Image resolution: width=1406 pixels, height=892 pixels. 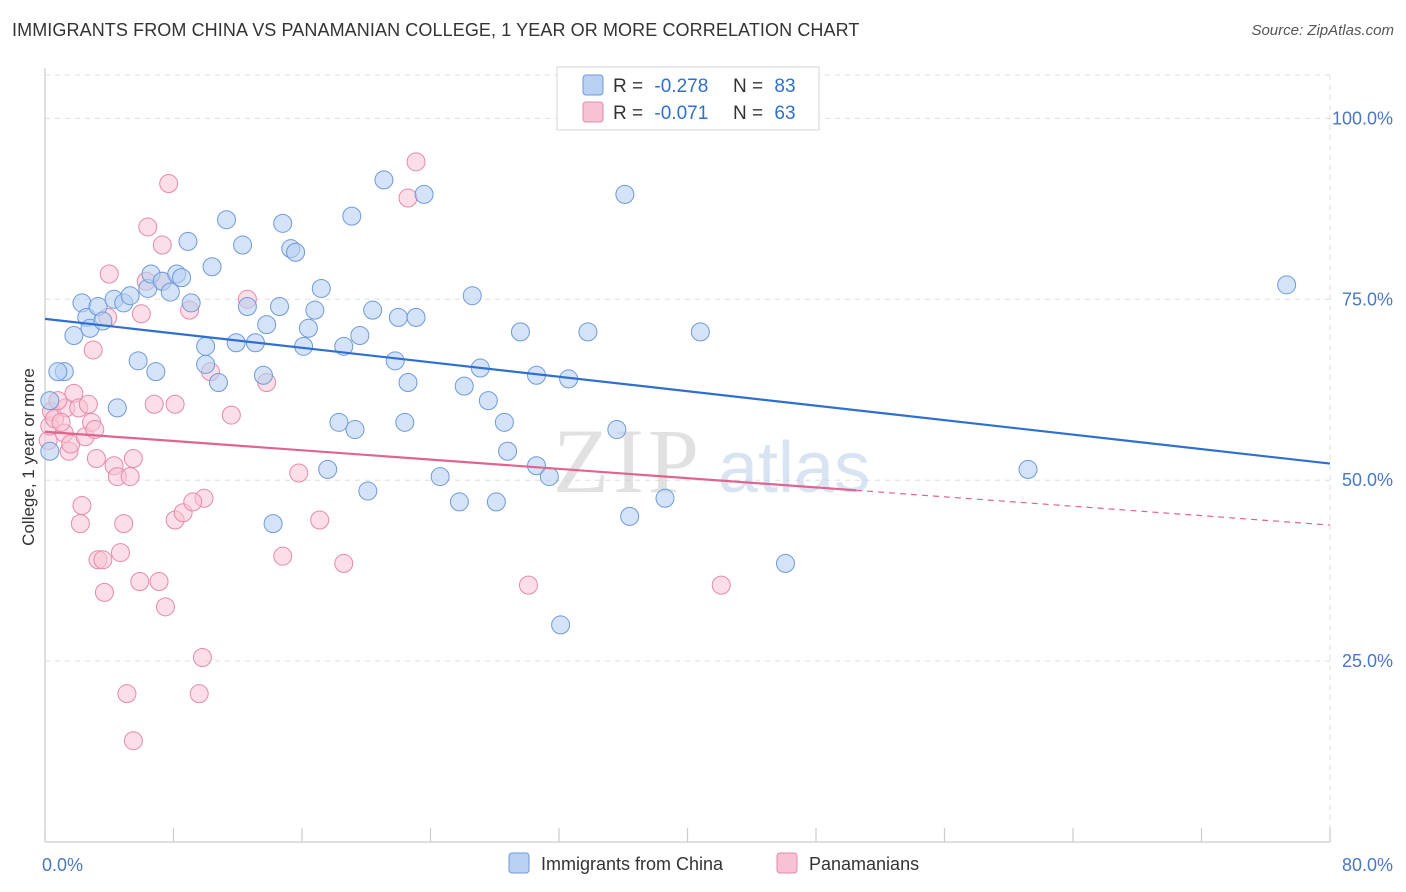 What do you see at coordinates (1367, 865) in the screenshot?
I see `x-tick-label-end: 80.0%` at bounding box center [1367, 865].